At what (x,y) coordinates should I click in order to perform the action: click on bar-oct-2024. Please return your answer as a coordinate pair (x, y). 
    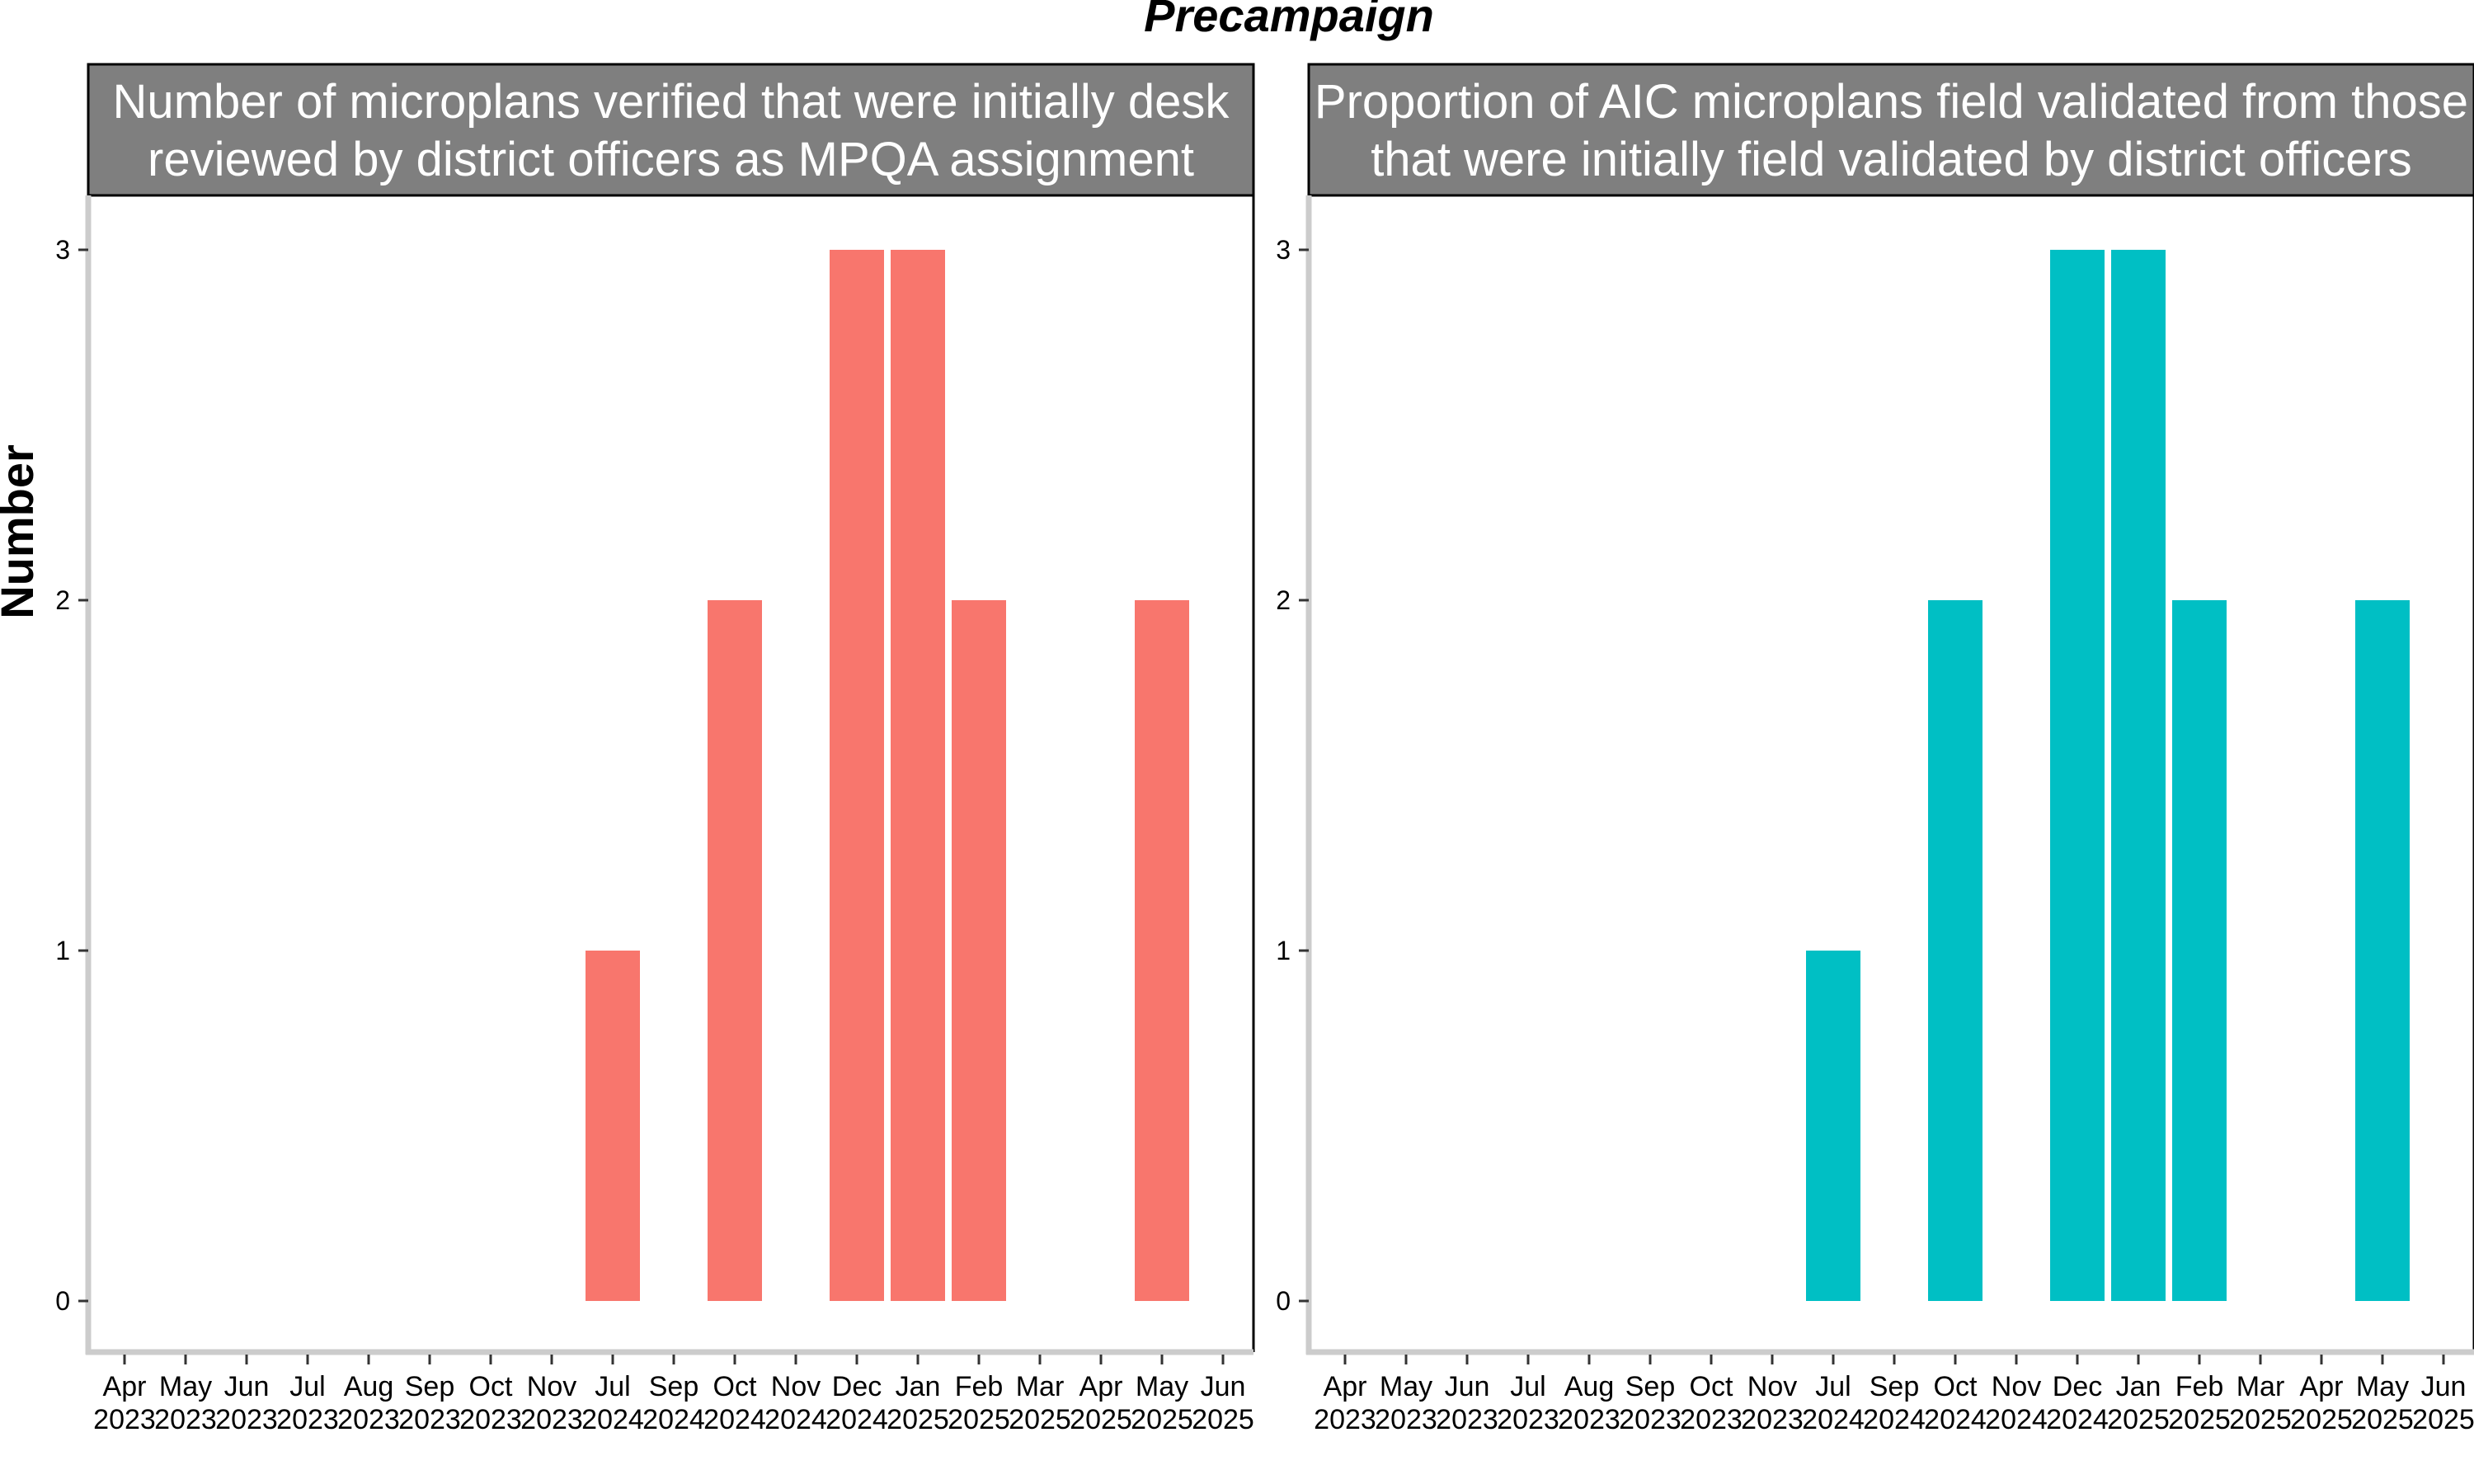
    Looking at the image, I should click on (735, 950).